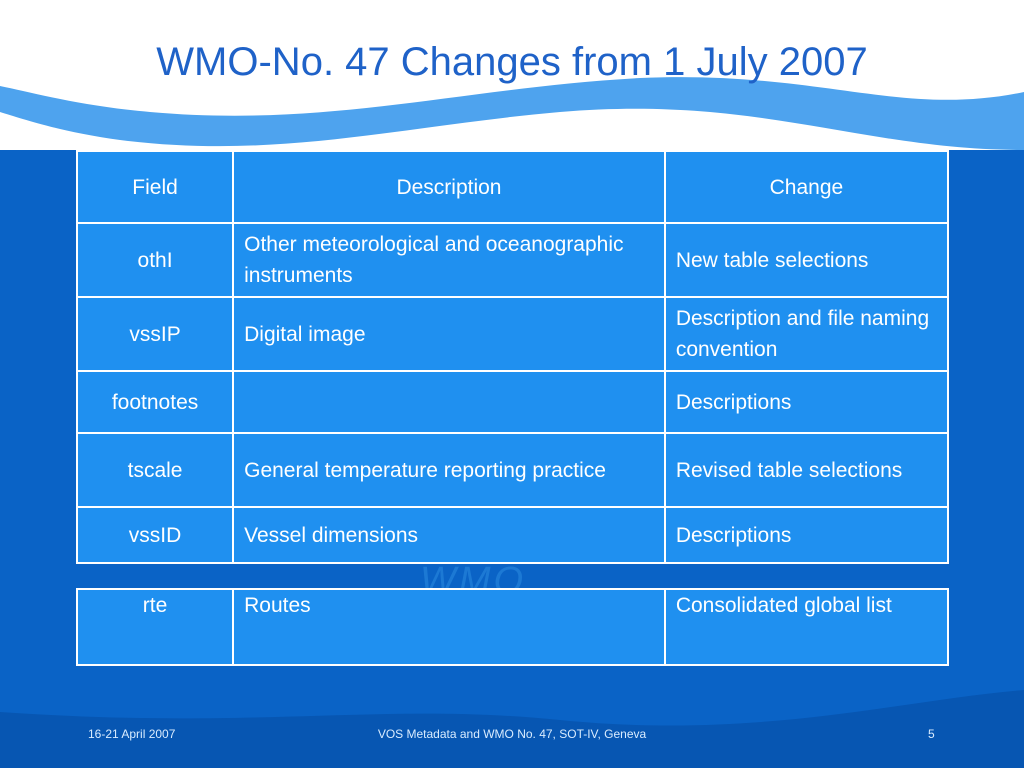  What do you see at coordinates (512, 62) in the screenshot?
I see `slide-title: WMO-No. 47 Changes from 1 July 2007` at bounding box center [512, 62].